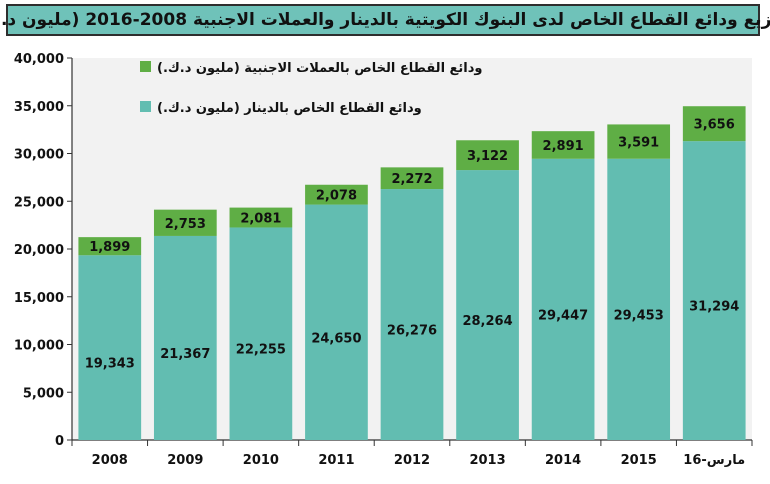 This screenshot has height=484, width=770. I want to click on data-label: 3,122, so click(487, 156).